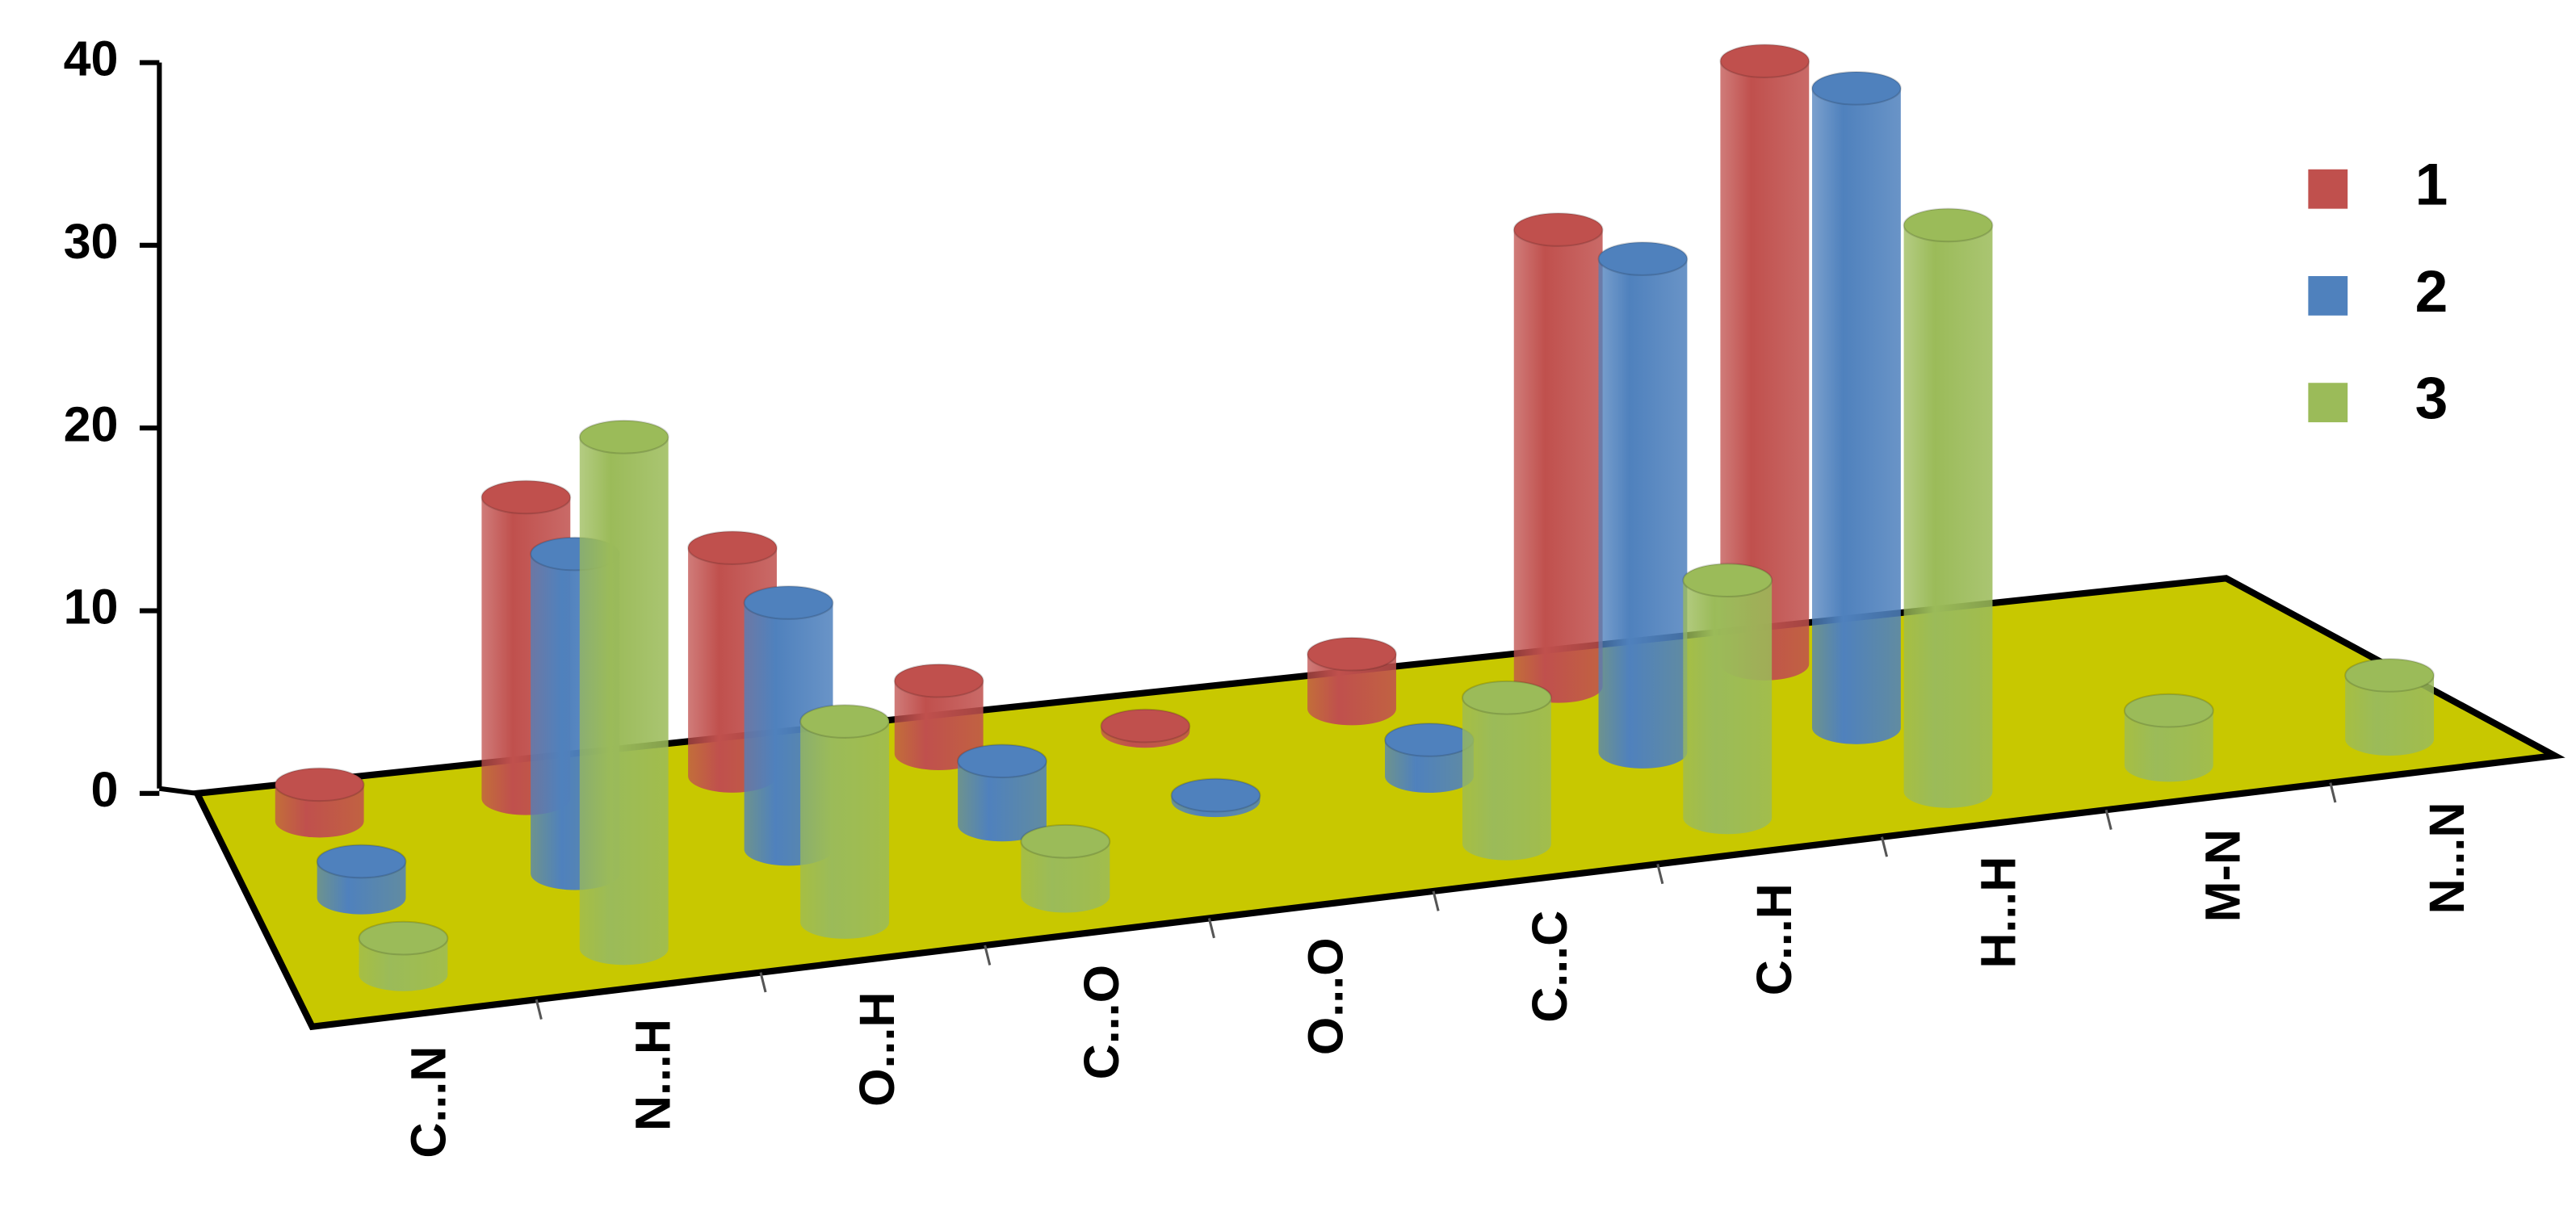 This screenshot has height=1219, width=2576. What do you see at coordinates (2431, 398) in the screenshot?
I see `legend-label: 3` at bounding box center [2431, 398].